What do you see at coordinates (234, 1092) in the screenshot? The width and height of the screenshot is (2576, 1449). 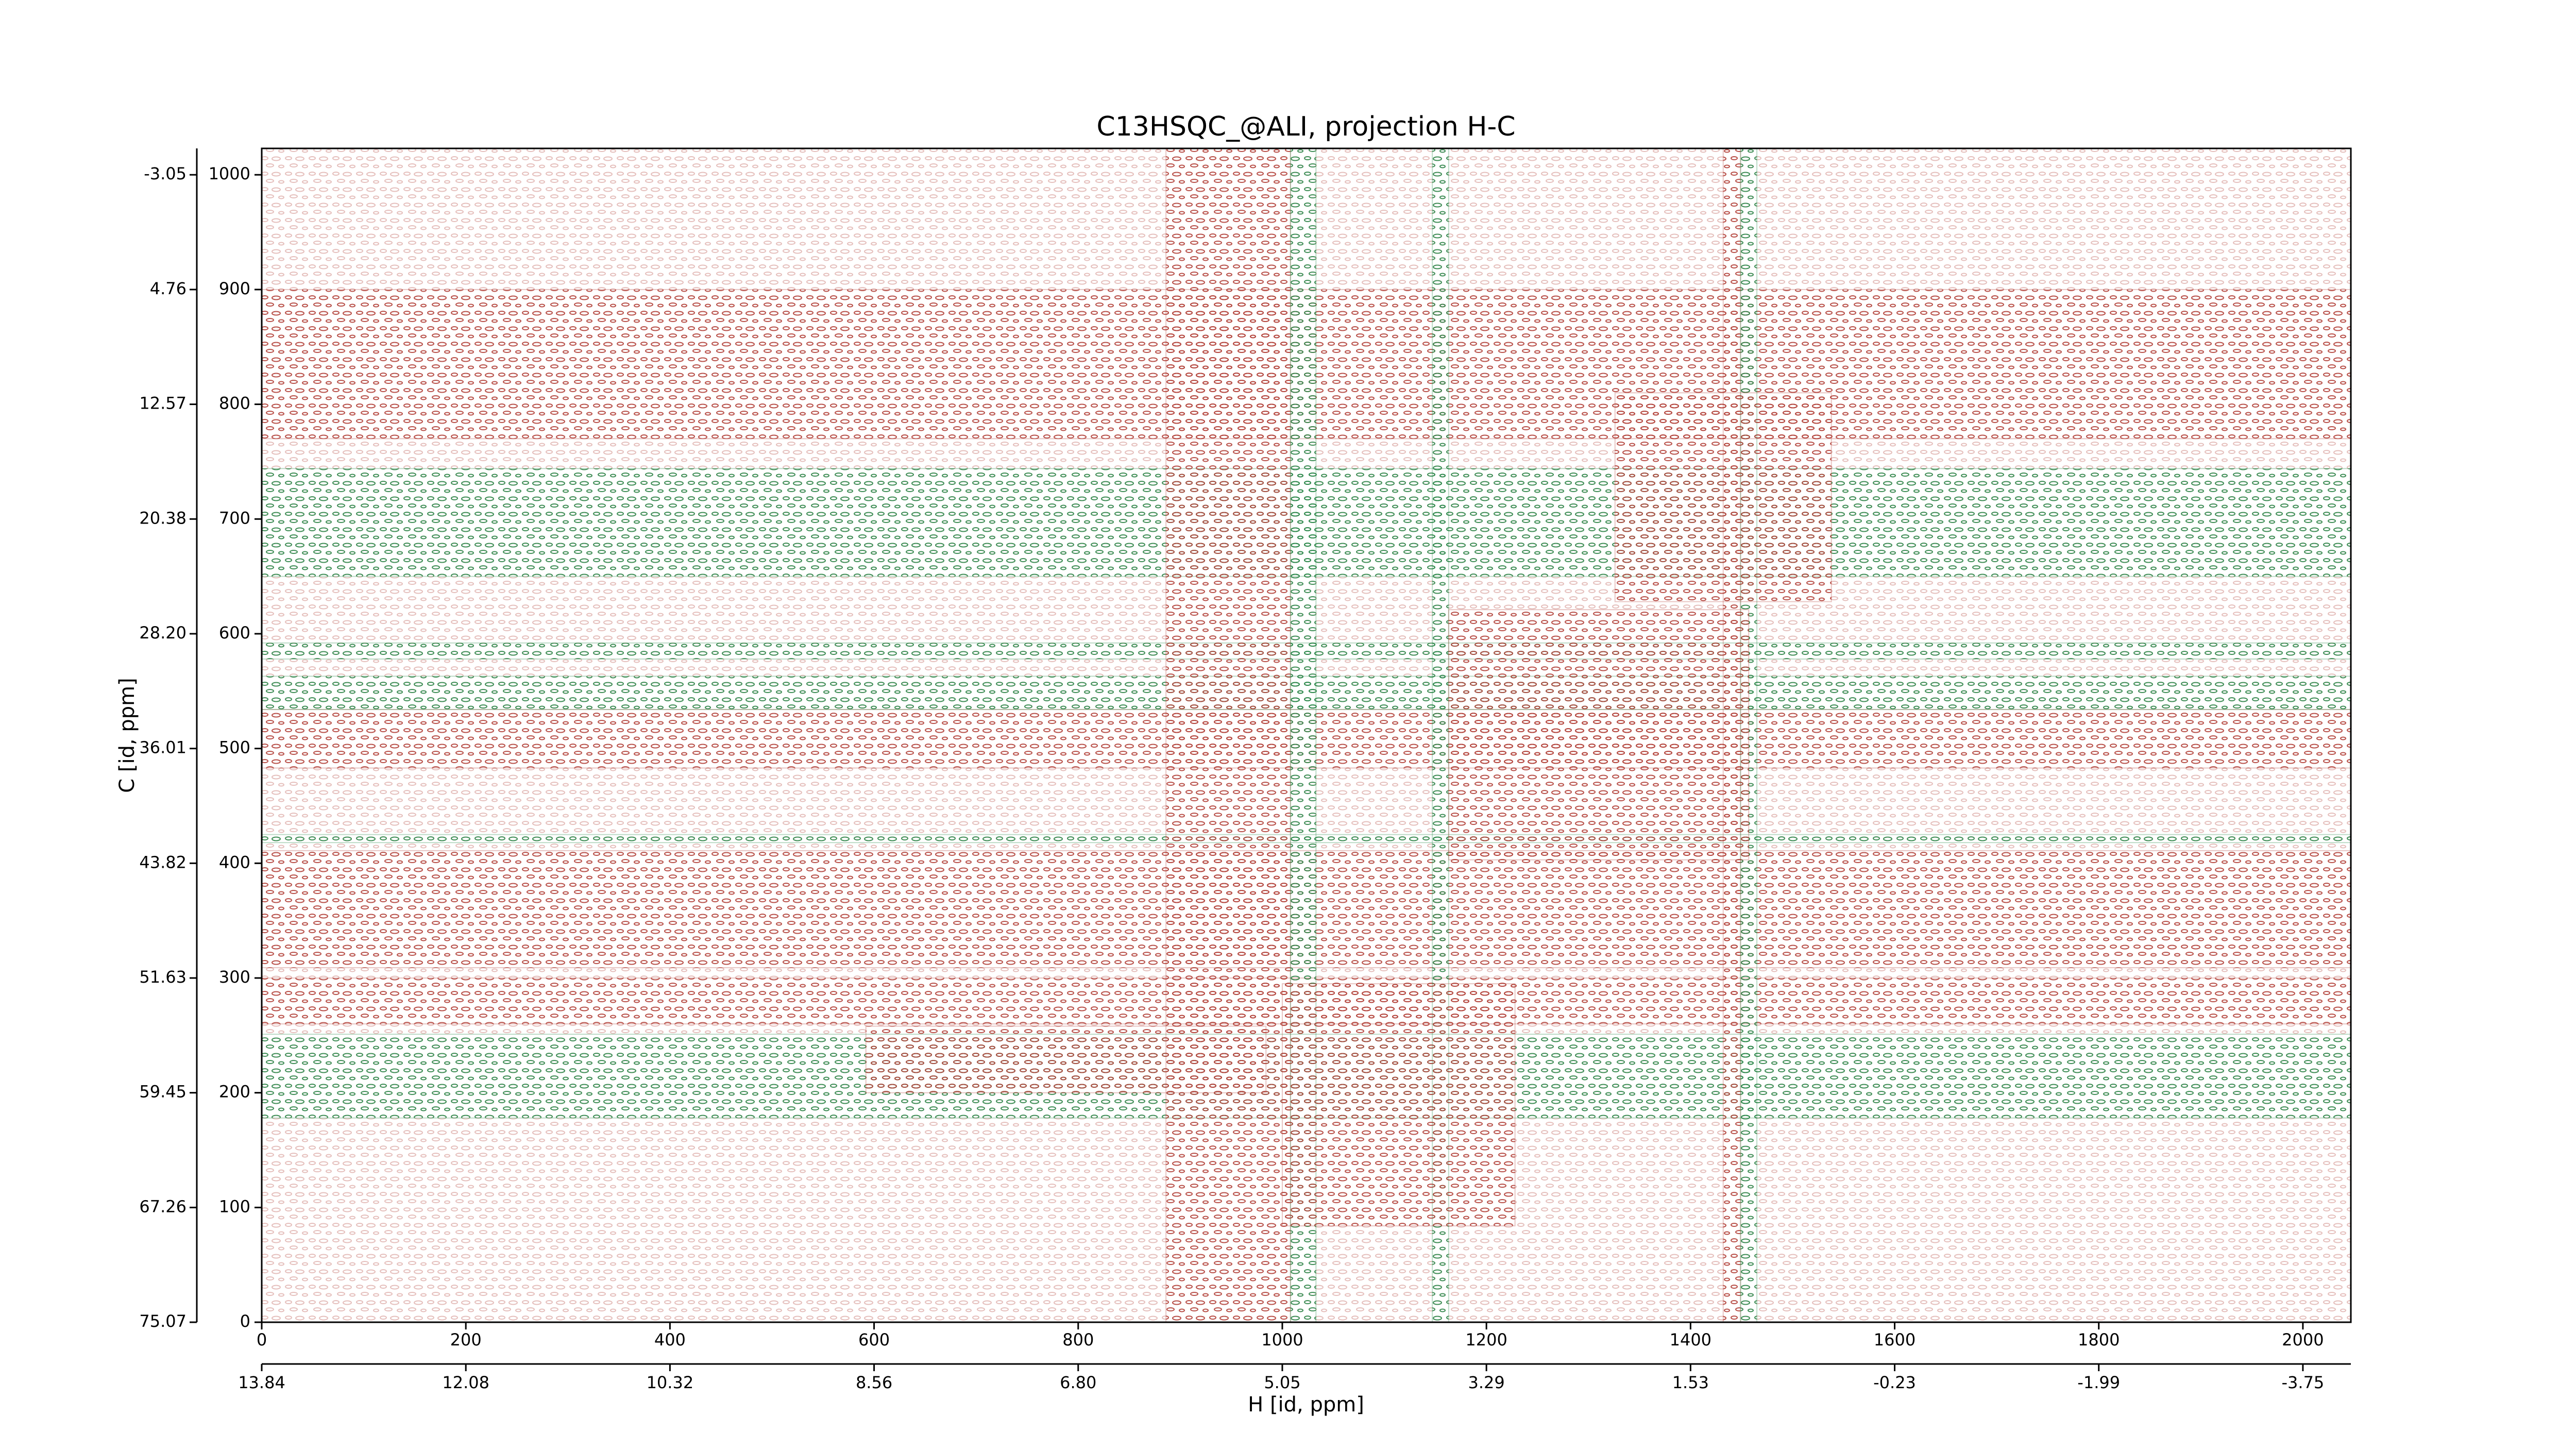 I see `y-tick-label: 200` at bounding box center [234, 1092].